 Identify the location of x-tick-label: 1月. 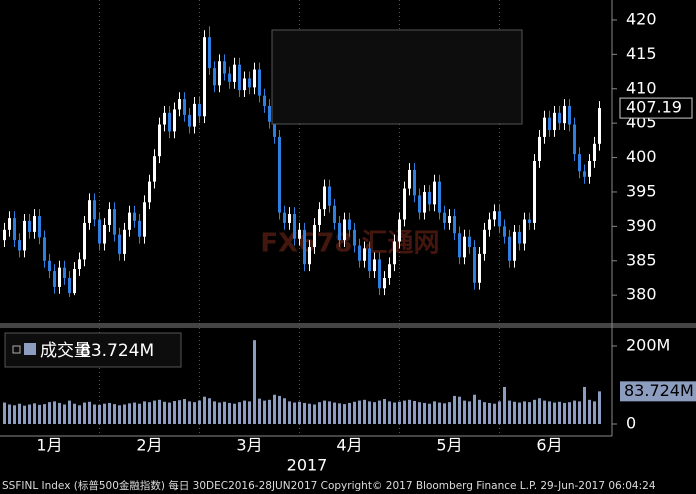
(49, 445).